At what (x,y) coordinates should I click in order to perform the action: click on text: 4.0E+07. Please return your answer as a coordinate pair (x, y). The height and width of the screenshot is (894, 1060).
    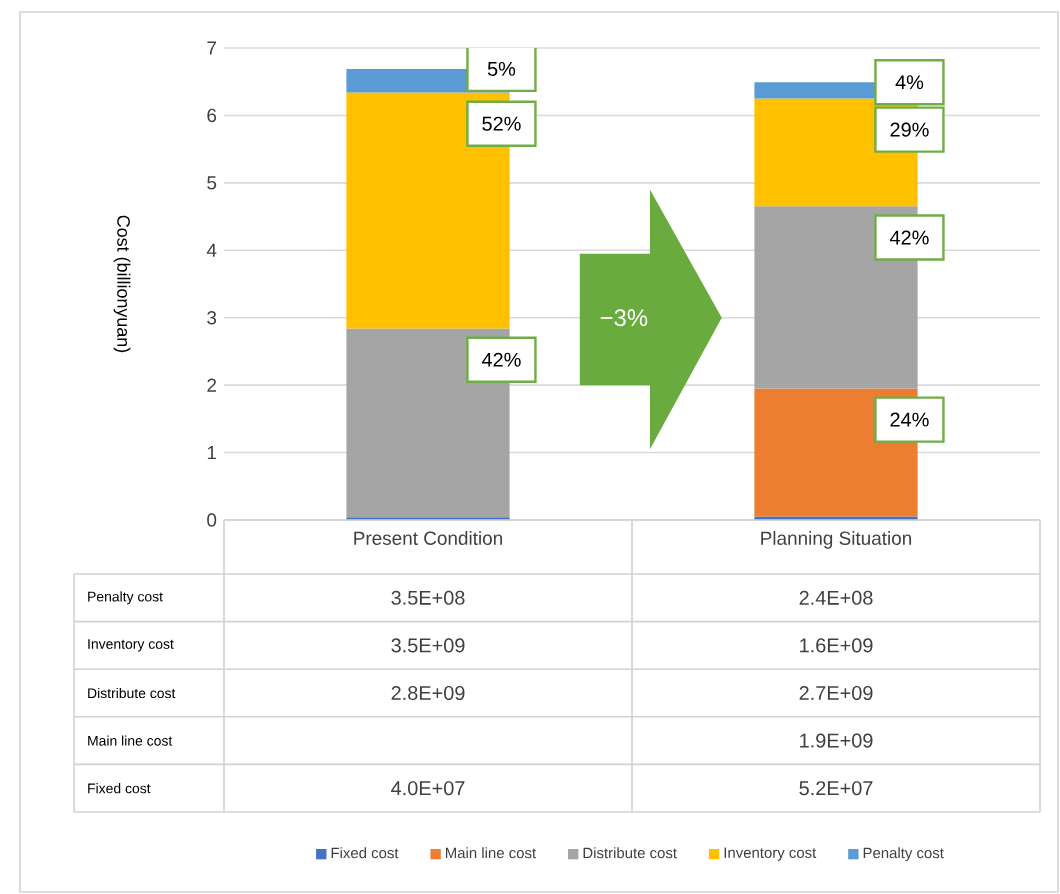
    Looking at the image, I should click on (428, 788).